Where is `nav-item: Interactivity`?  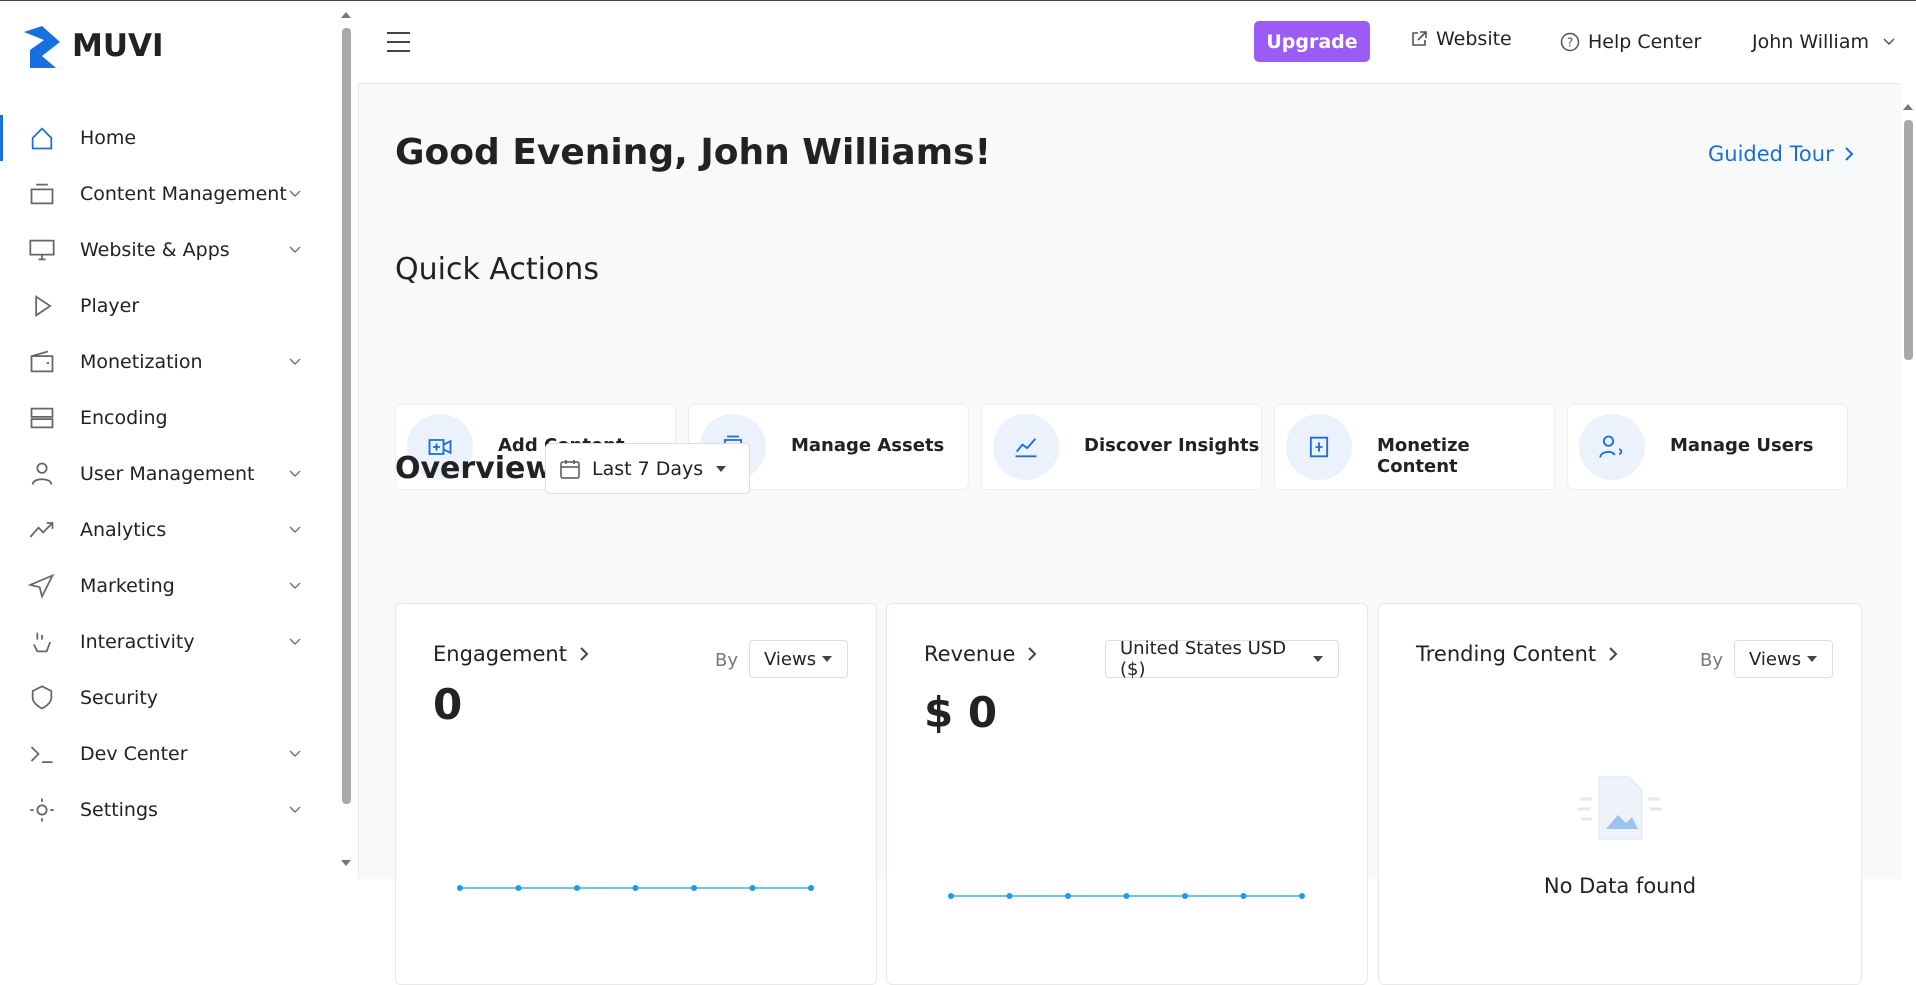
nav-item: Interactivity is located at coordinates (165, 642).